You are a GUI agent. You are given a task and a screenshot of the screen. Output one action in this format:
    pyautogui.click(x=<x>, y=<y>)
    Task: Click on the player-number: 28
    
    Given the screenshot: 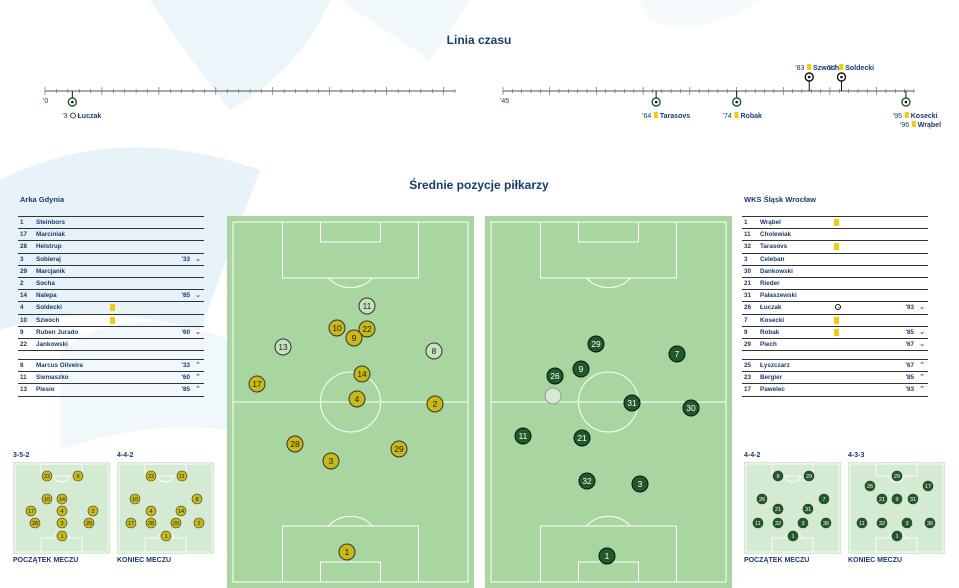 What is the action you would take?
    pyautogui.click(x=24, y=247)
    